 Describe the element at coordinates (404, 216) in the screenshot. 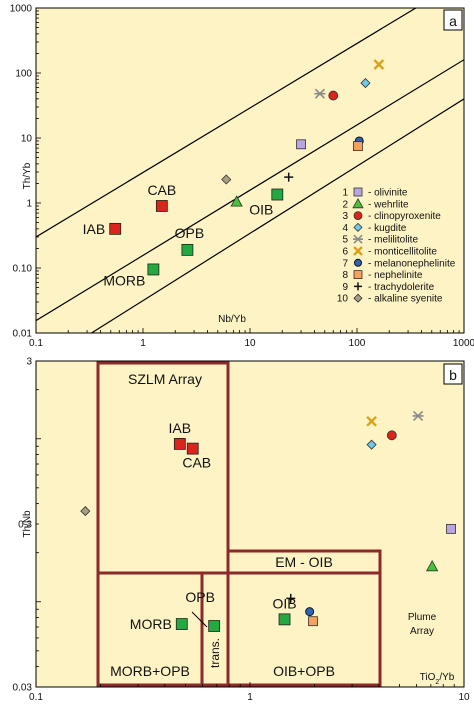

I see `legend-label-3: - clinopyroxenite` at that location.